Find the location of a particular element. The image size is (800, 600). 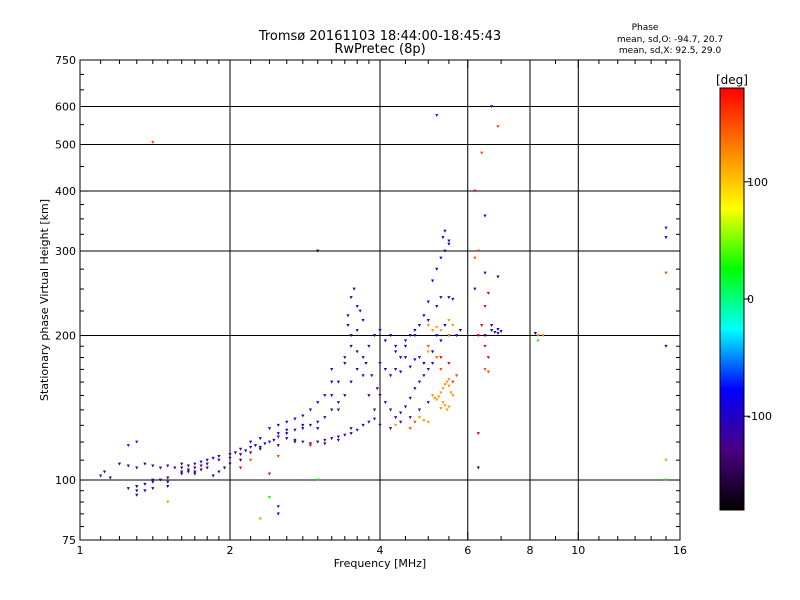

x-axis-label: Frequency [MHz] is located at coordinates (380, 563).